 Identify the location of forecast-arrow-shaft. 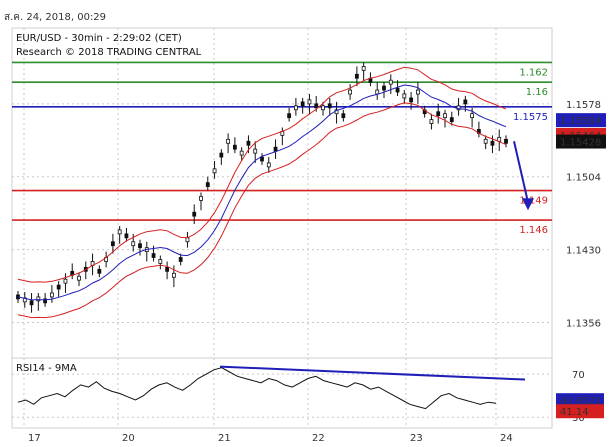
(521, 172).